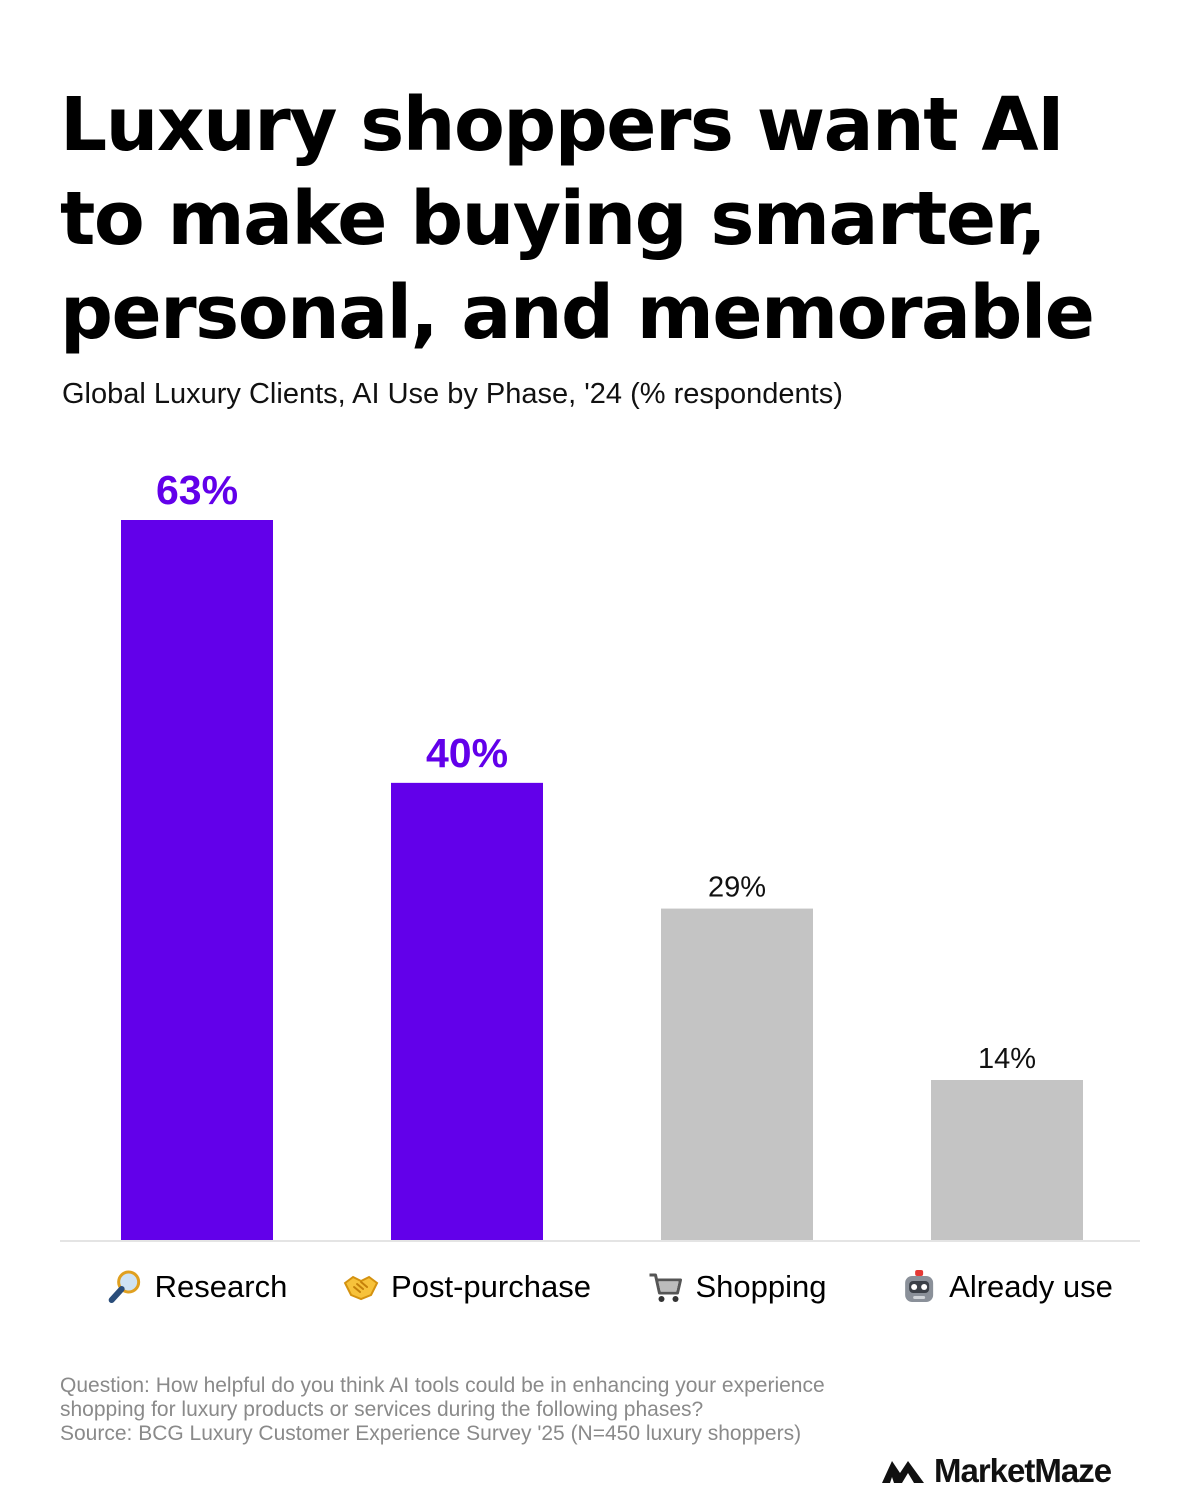  What do you see at coordinates (919, 1286) in the screenshot?
I see `robot-icon` at bounding box center [919, 1286].